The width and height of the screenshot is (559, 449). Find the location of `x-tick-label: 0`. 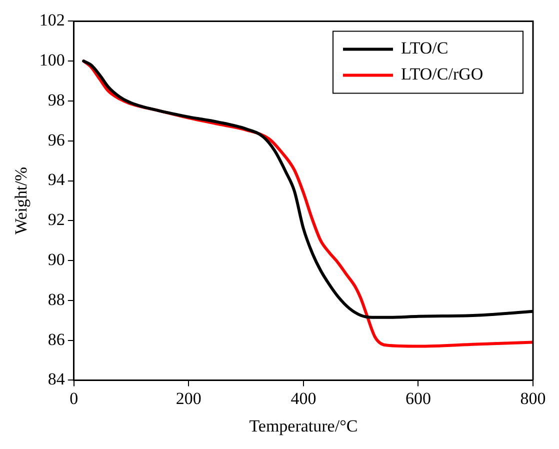

x-tick-label: 0 is located at coordinates (74, 398).